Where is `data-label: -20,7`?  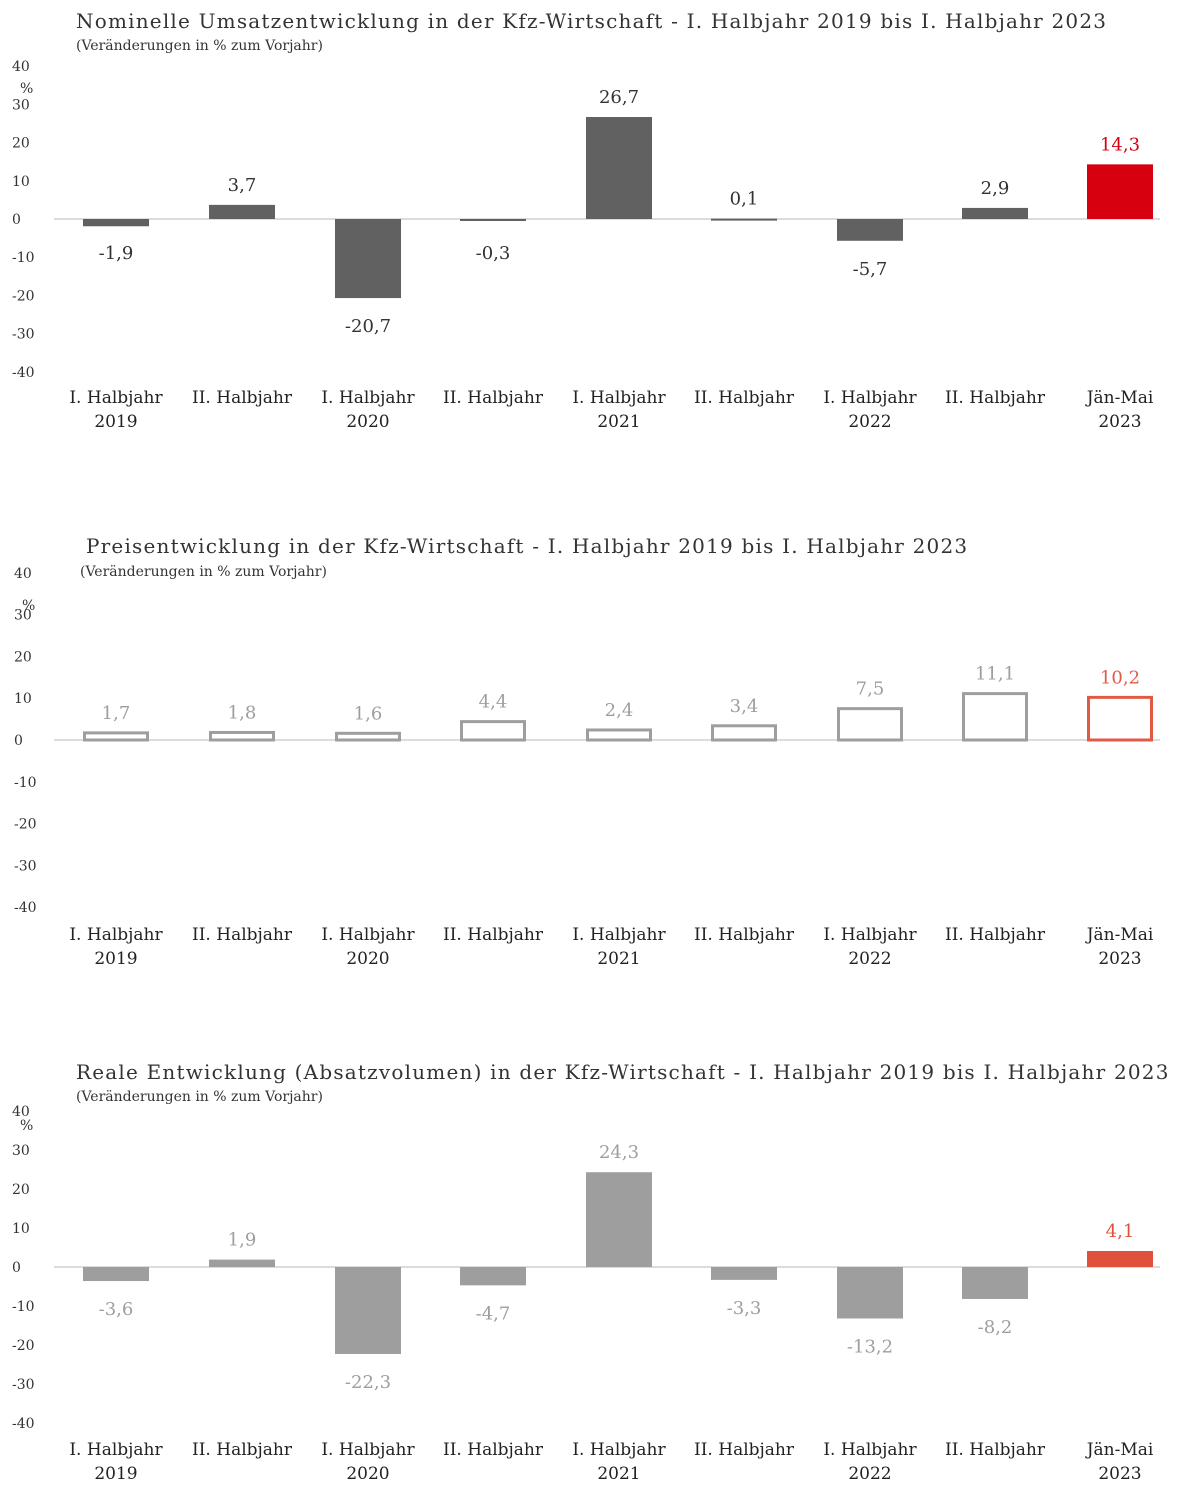
data-label: -20,7 is located at coordinates (368, 326).